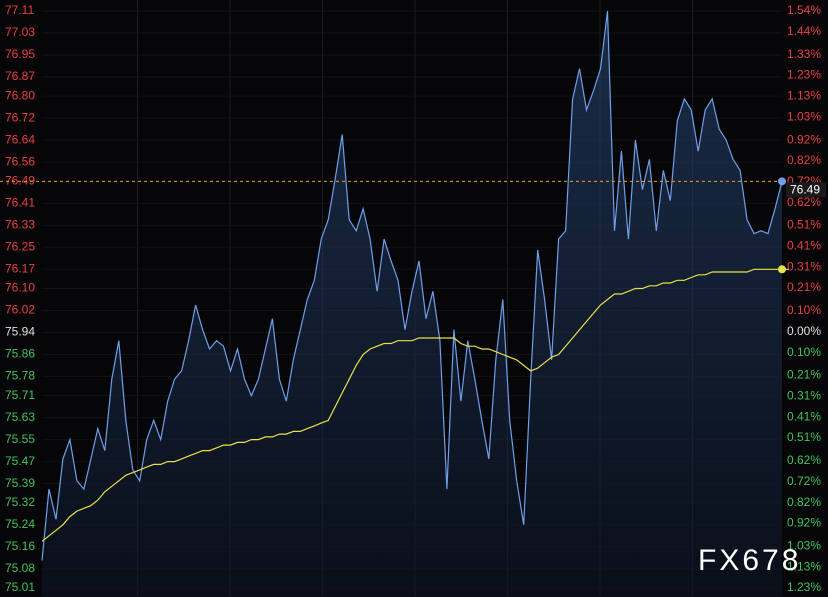 The image size is (828, 597). Describe the element at coordinates (804, 481) in the screenshot. I see `y2-tick-label: 0.72%` at that location.